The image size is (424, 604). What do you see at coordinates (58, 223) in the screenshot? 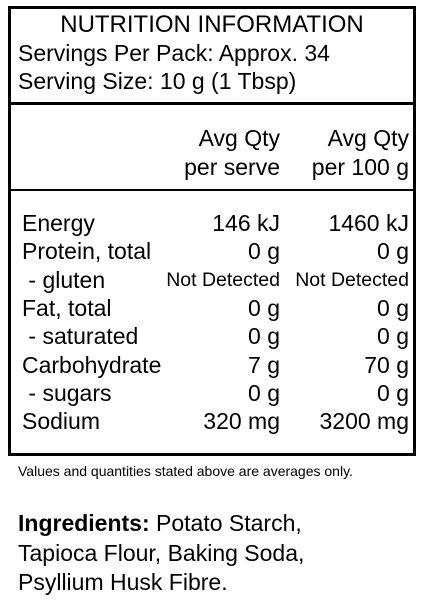
I see `nutrient-name: Energy` at bounding box center [58, 223].